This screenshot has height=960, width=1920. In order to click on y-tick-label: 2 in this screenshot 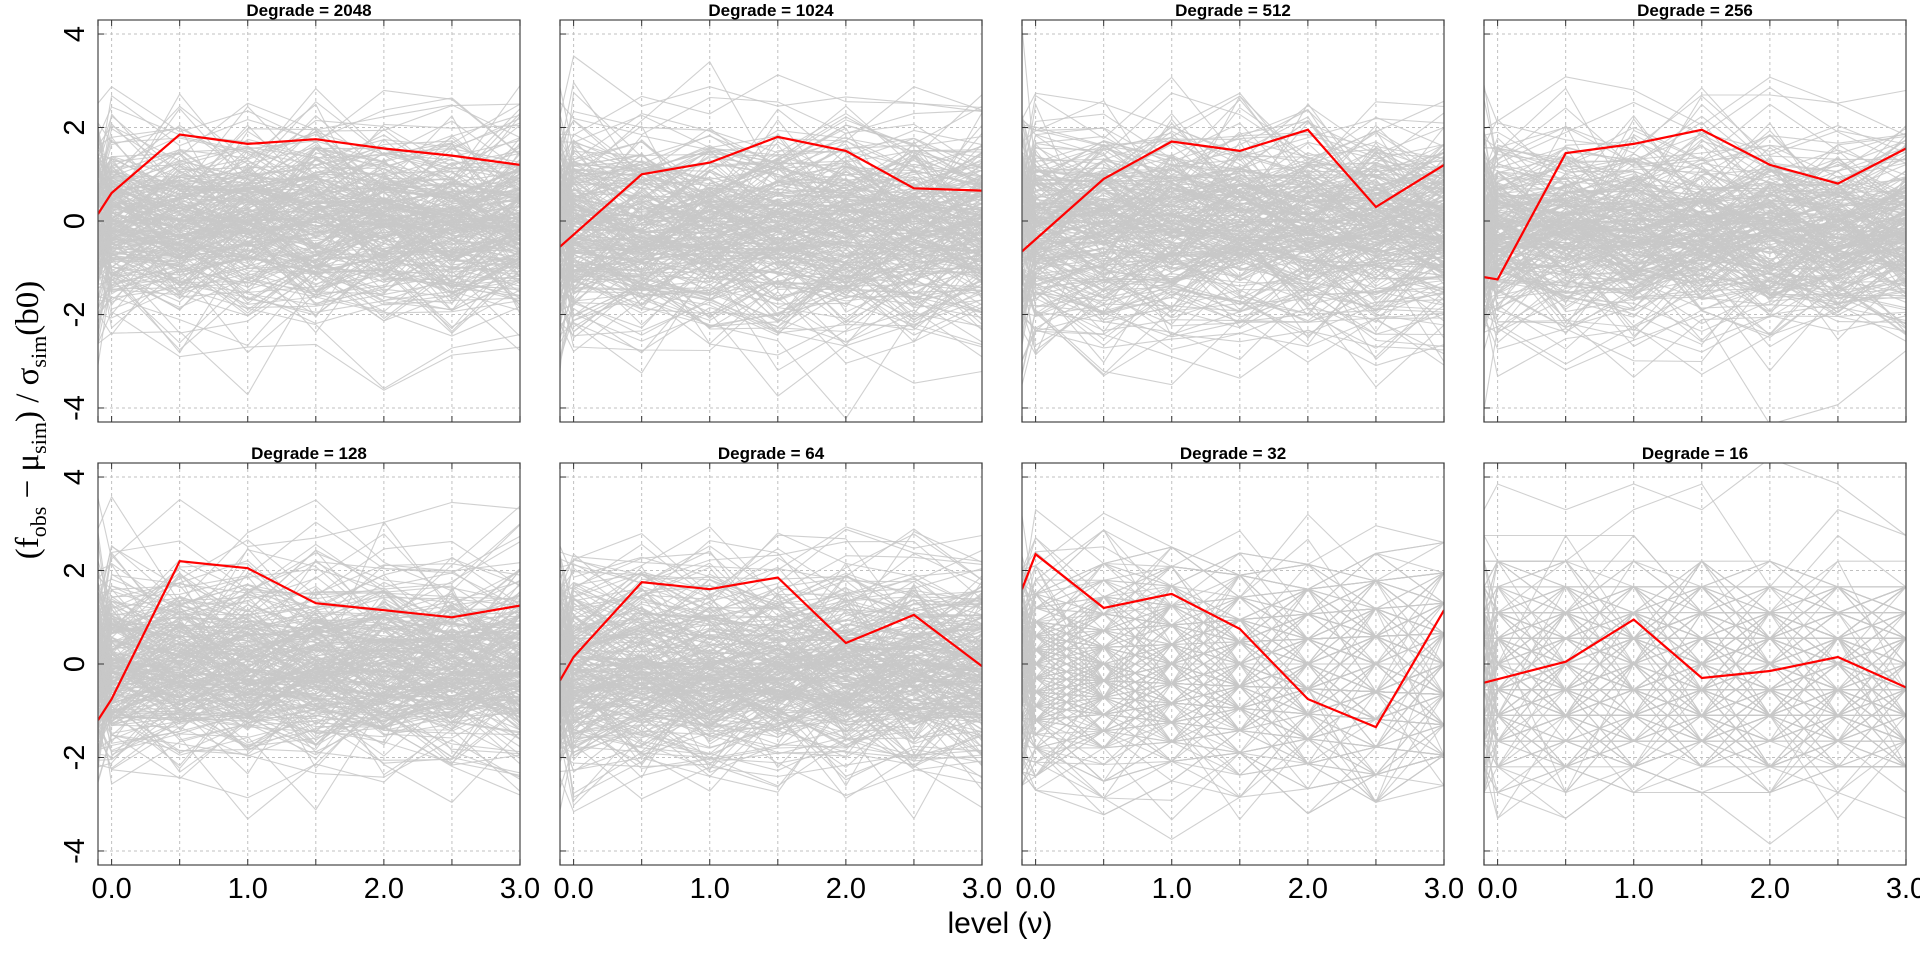, I will do `click(75, 127)`.